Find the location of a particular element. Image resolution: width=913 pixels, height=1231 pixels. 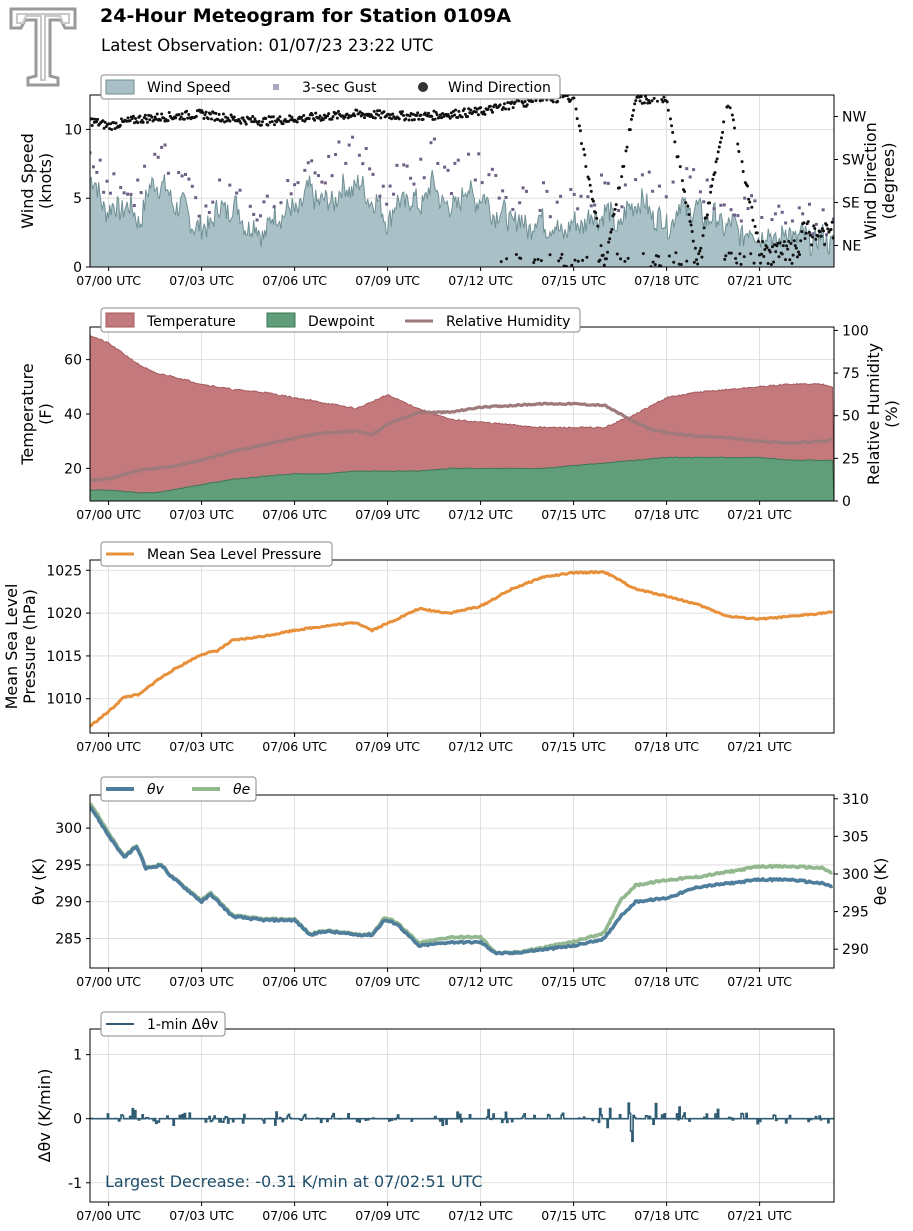

wind-panel is located at coordinates (462, 181).